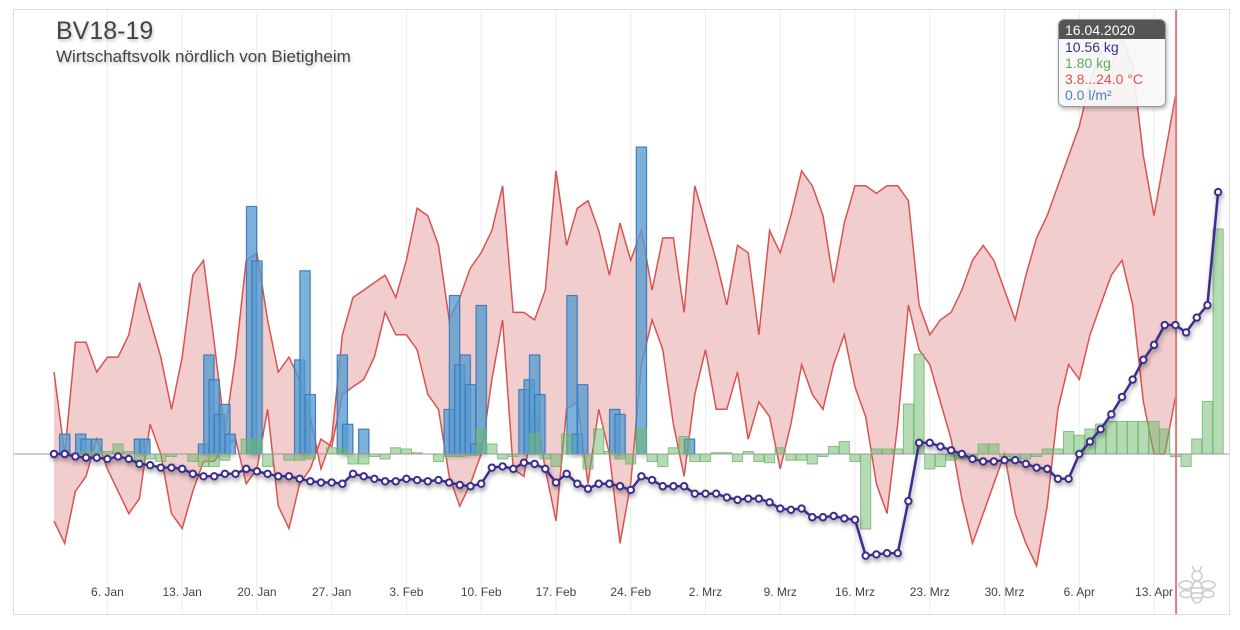 This screenshot has width=1240, height=630. I want to click on x-tick-label: 20. Jan, so click(256, 592).